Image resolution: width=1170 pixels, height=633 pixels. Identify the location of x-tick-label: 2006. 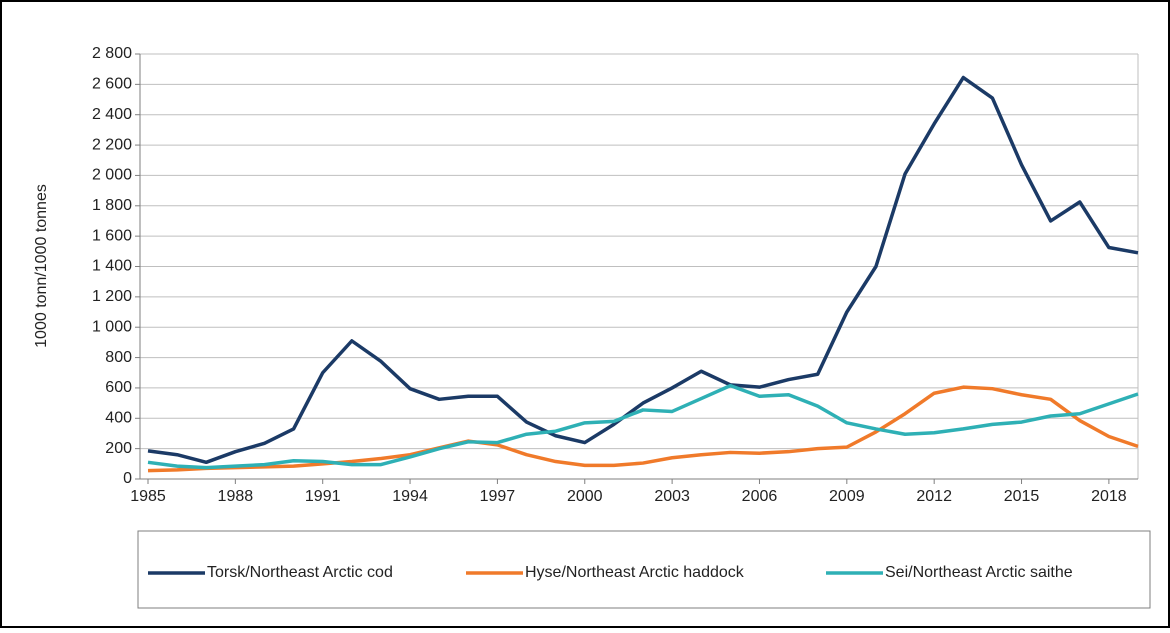
(760, 496).